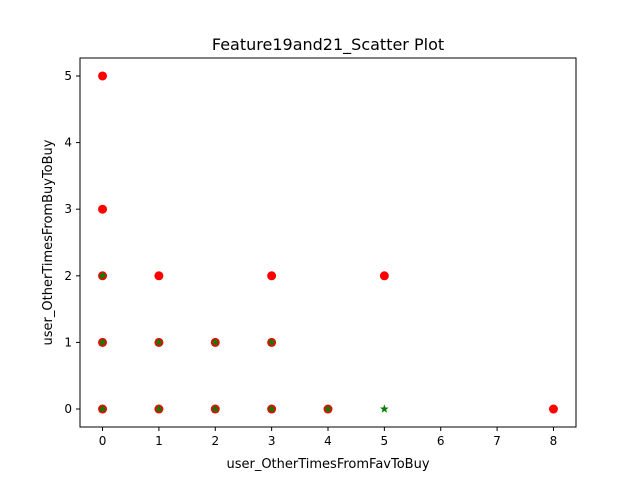 The image size is (640, 480). What do you see at coordinates (68, 409) in the screenshot?
I see `y-tick-label: 0` at bounding box center [68, 409].